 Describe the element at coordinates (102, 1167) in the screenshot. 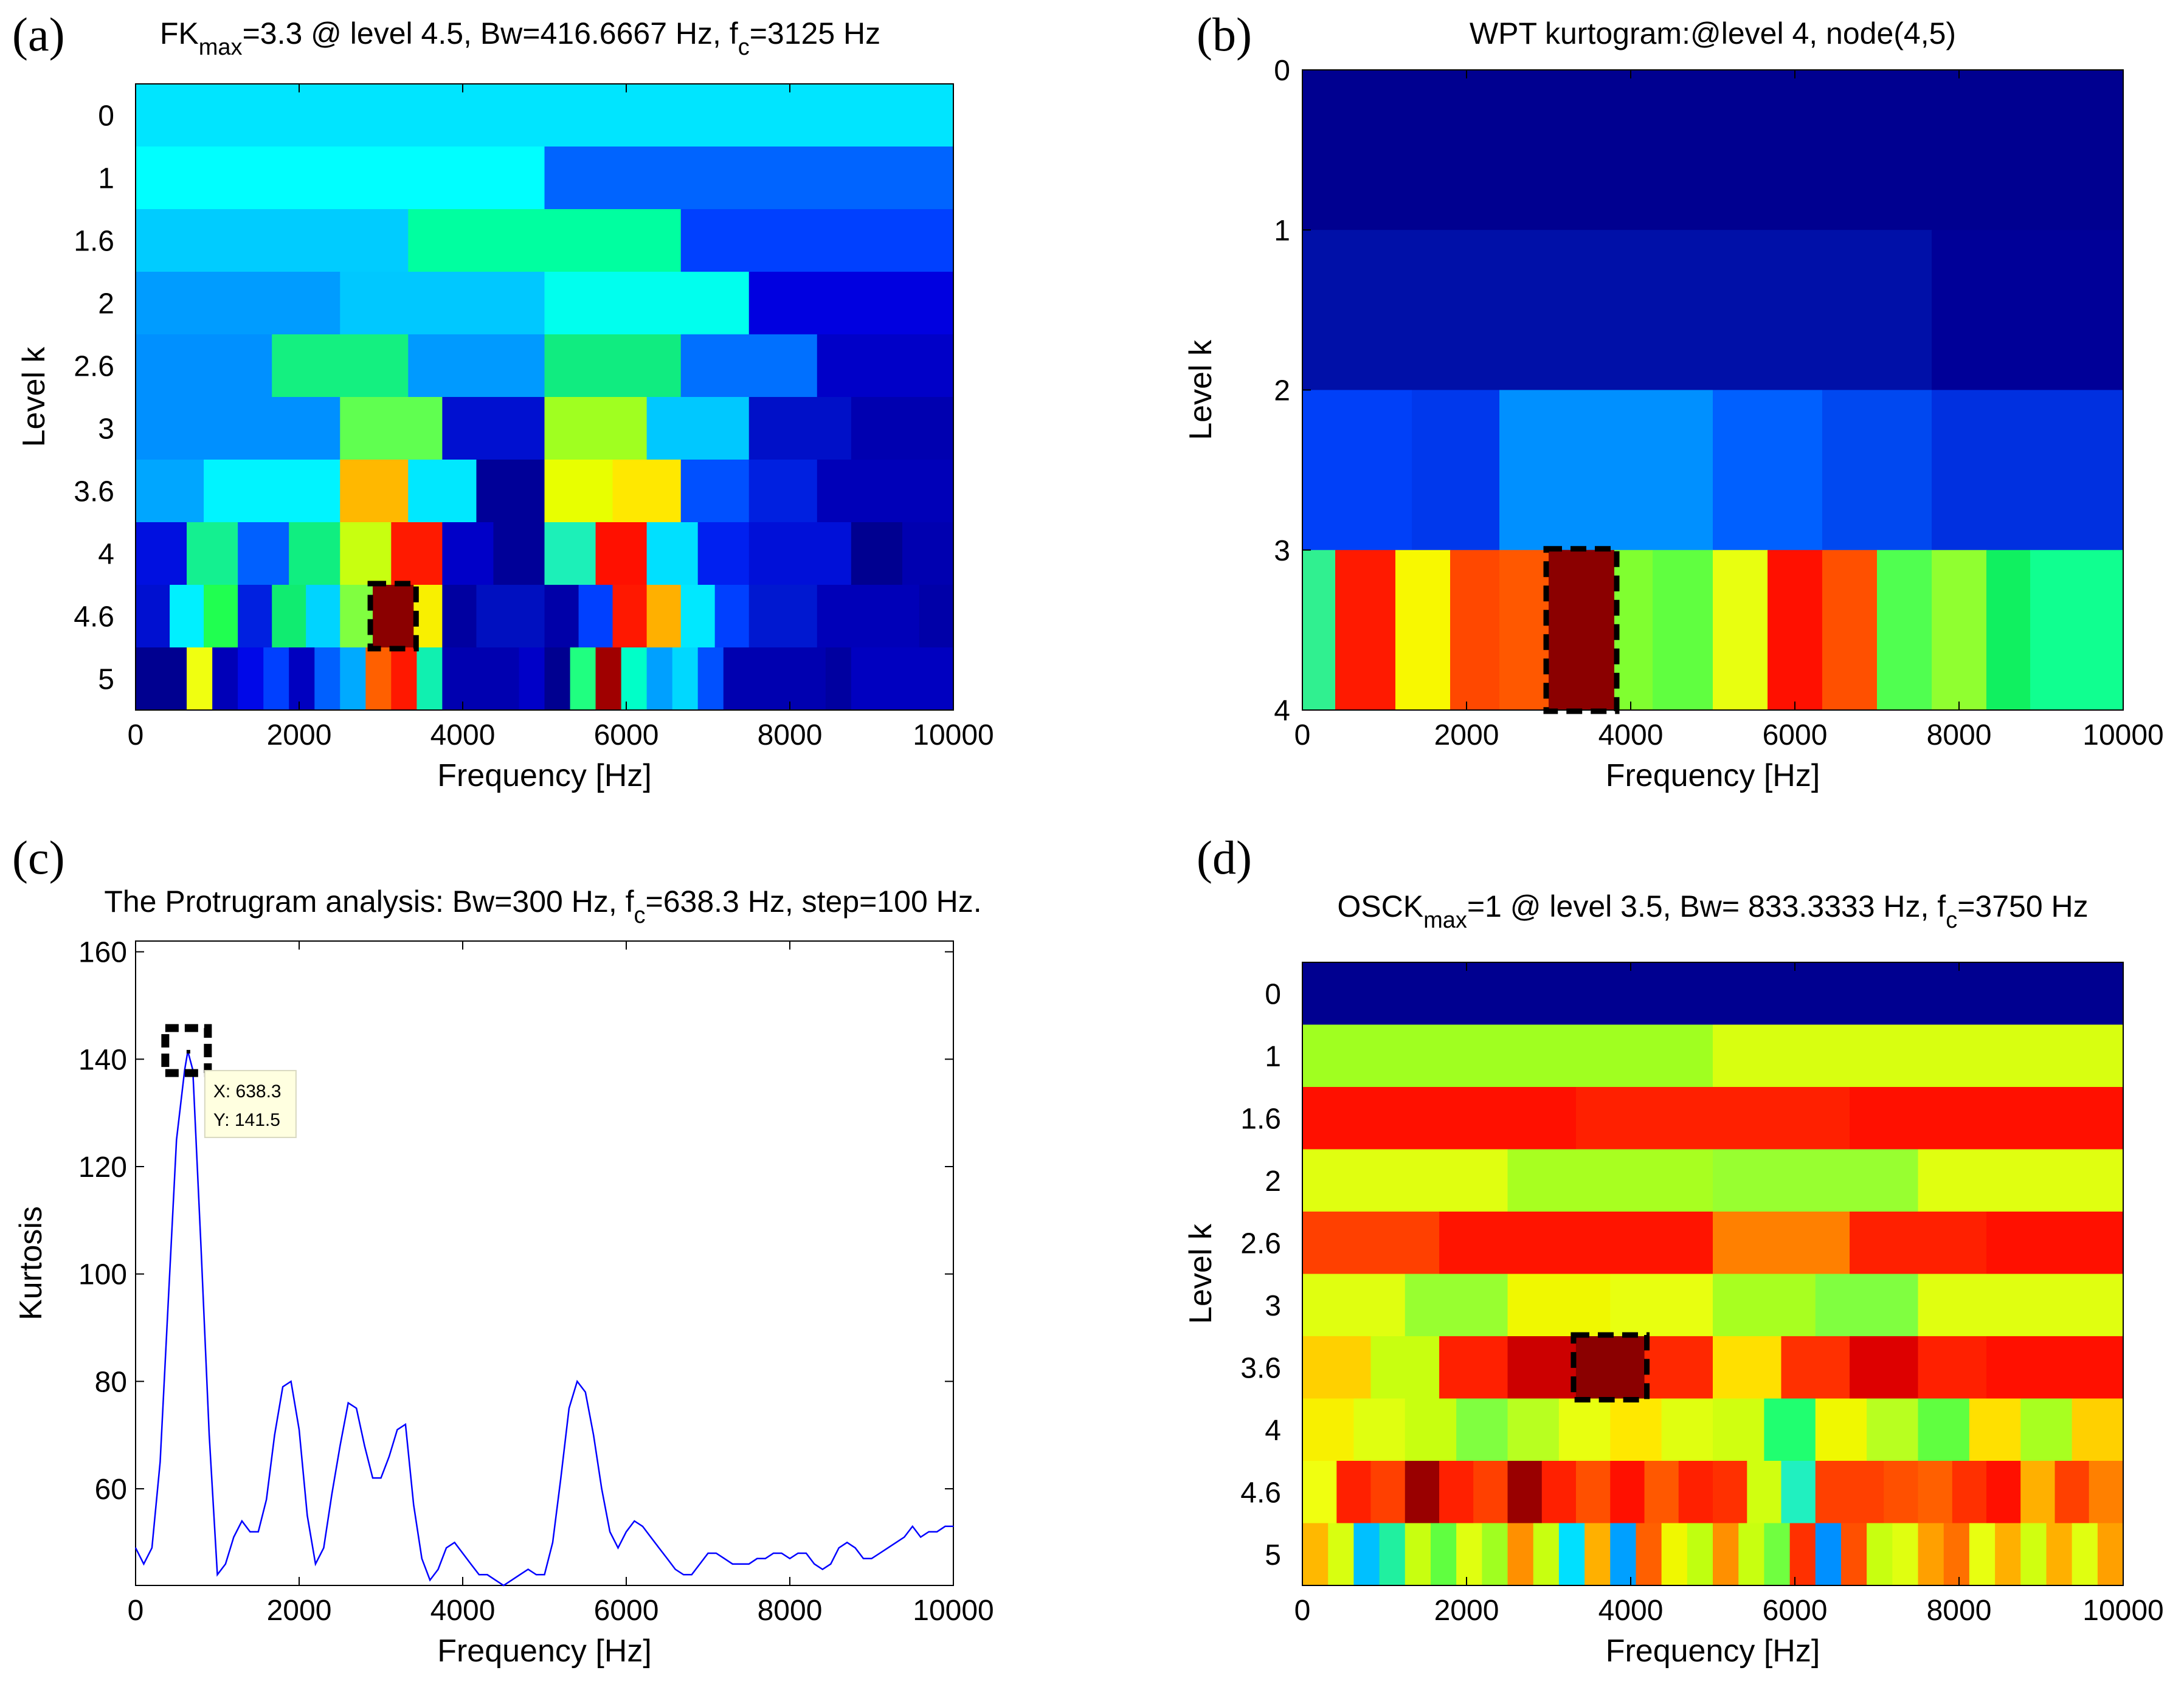

I see `y-tick-label: 120` at that location.